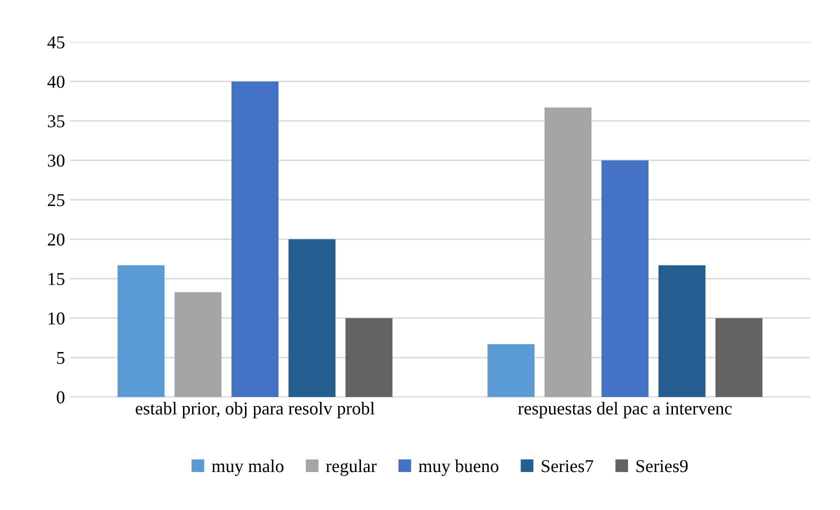 Image resolution: width=840 pixels, height=510 pixels. I want to click on y-tick-label: 10, so click(56, 318).